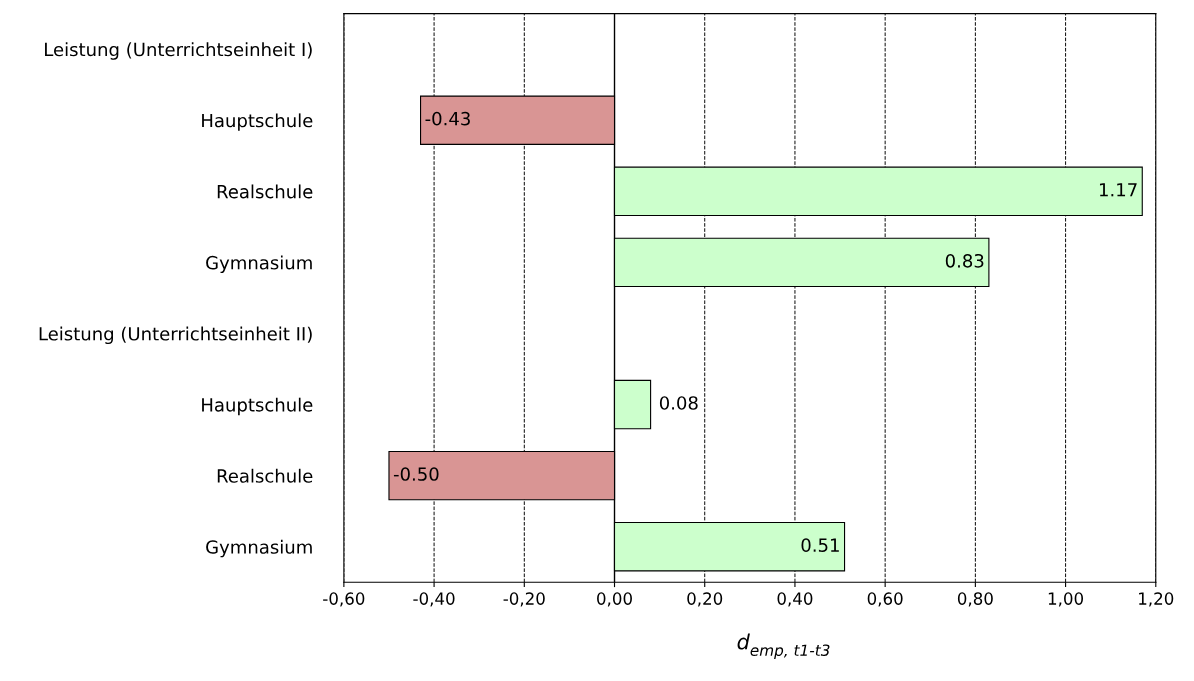 Image resolution: width=1194 pixels, height=681 pixels. What do you see at coordinates (820, 545) in the screenshot?
I see `data-label: 0.51` at bounding box center [820, 545].